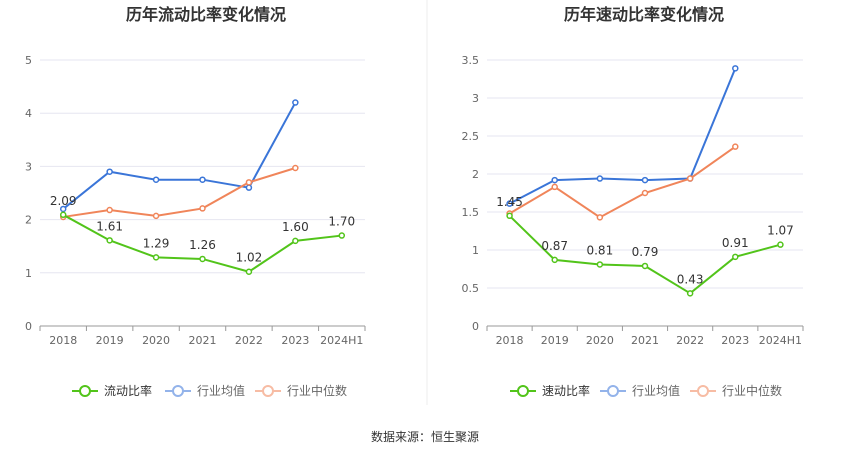 This screenshot has height=459, width=850. I want to click on data-source-note: 数据来源：恒生聚源, so click(424, 437).